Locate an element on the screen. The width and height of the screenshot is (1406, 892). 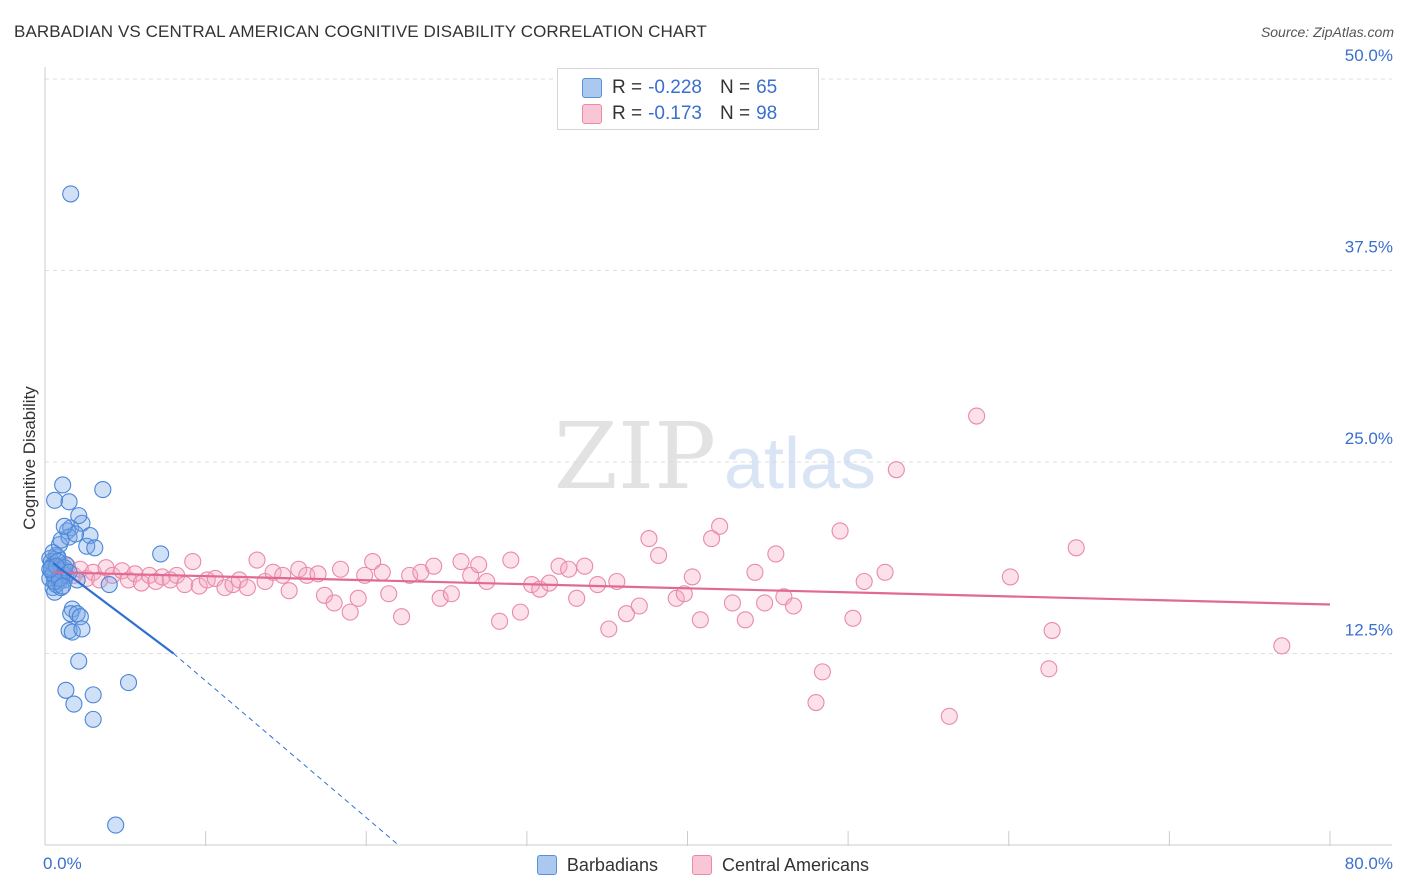
source-label: Source: ZipAtlas.com is located at coordinates (1327, 32).